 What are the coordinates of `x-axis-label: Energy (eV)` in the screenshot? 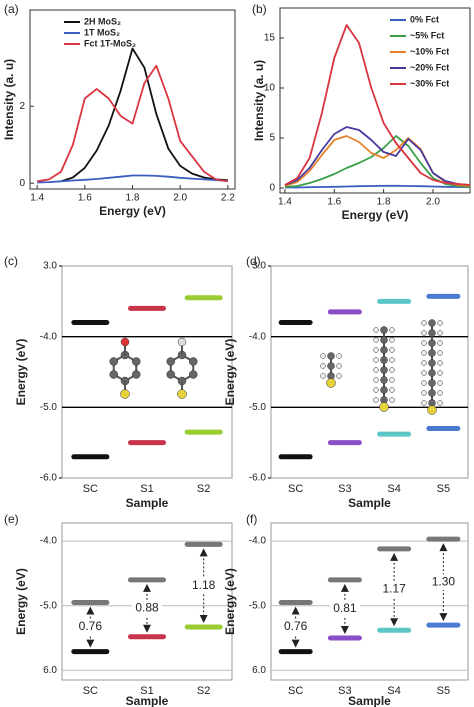 It's located at (375, 215).